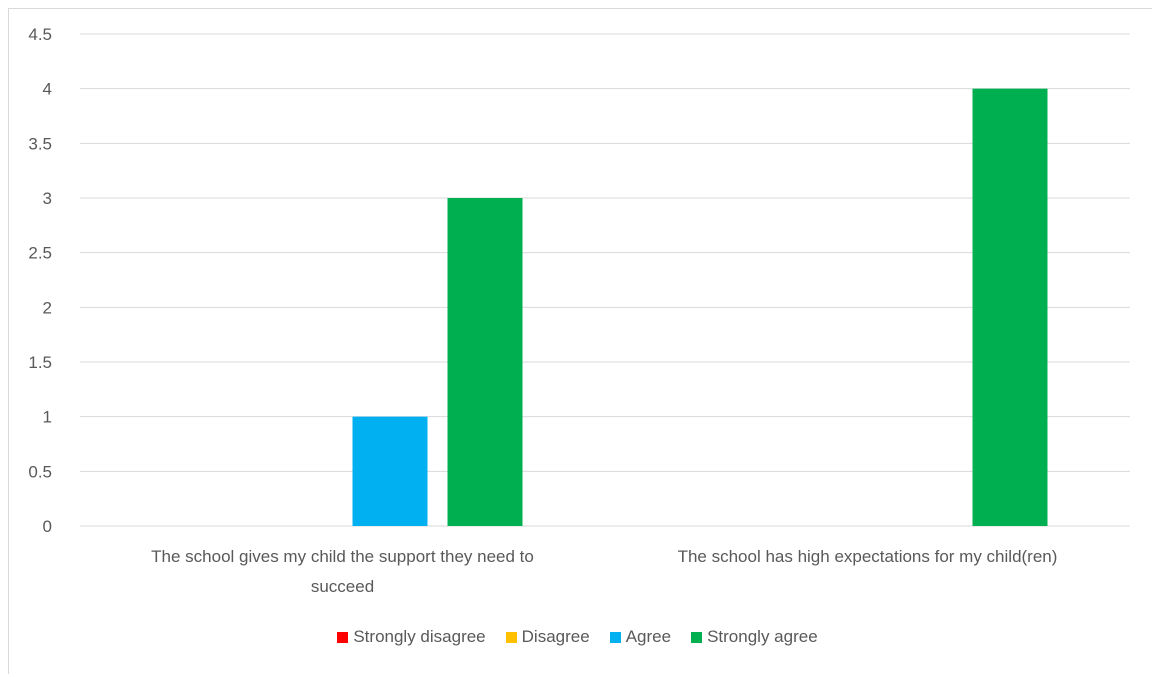 The image size is (1155, 677). I want to click on y-tick-label: 0.5, so click(40, 471).